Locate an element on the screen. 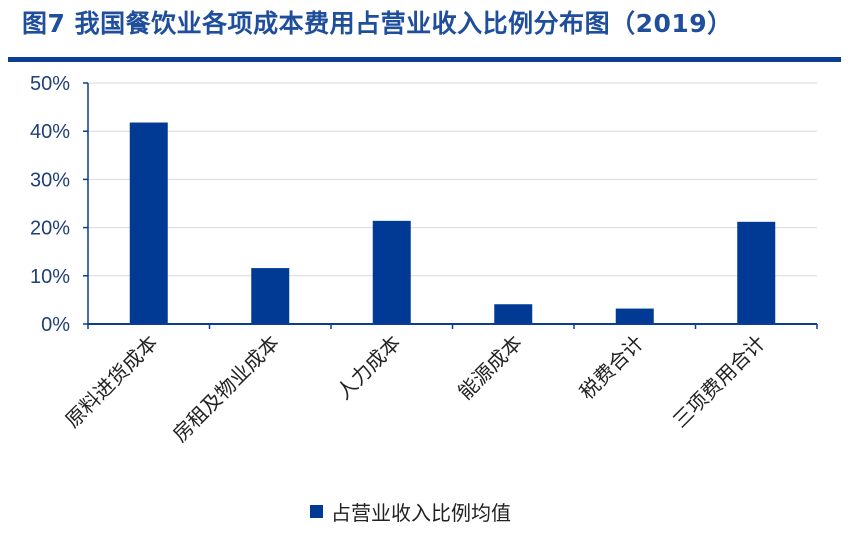  y-tick-labels: 0% 10% 20% 30% 40% 50% is located at coordinates (50, 204).